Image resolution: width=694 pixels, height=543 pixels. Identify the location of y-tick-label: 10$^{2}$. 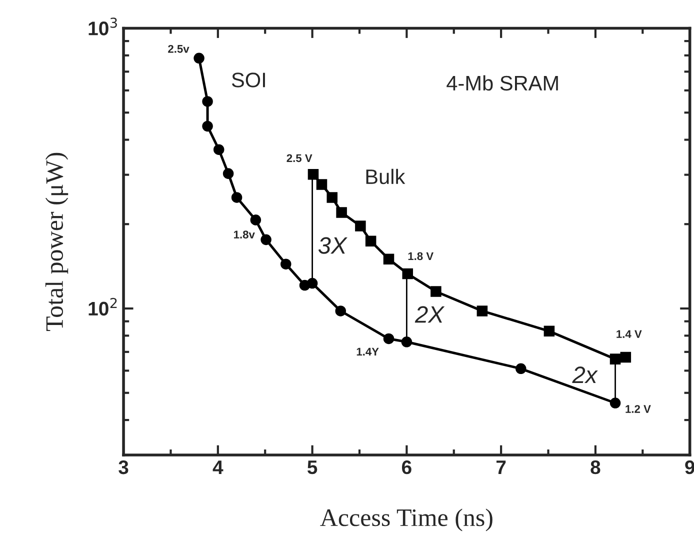
(102, 307).